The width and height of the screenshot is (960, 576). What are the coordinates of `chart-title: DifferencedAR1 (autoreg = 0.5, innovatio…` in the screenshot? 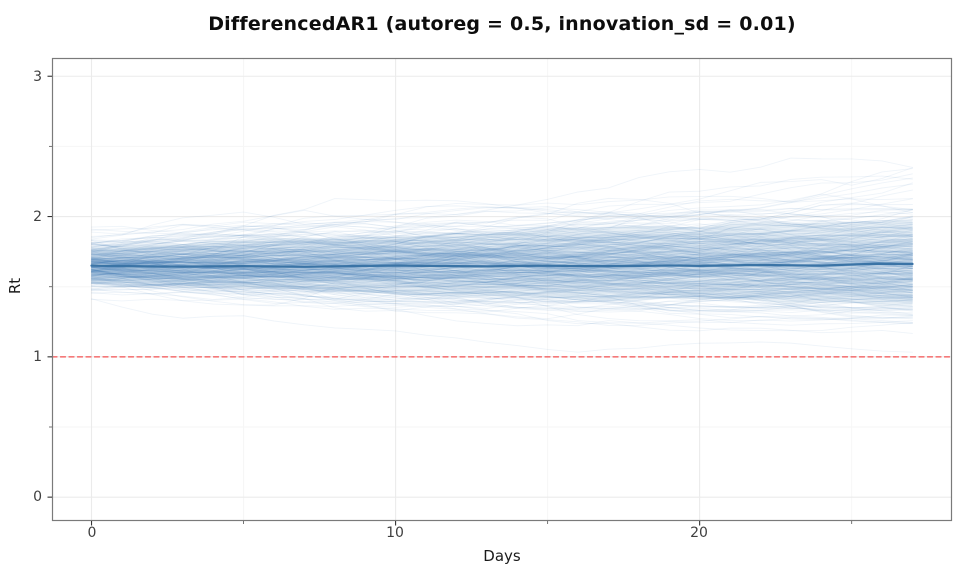 It's located at (502, 24).